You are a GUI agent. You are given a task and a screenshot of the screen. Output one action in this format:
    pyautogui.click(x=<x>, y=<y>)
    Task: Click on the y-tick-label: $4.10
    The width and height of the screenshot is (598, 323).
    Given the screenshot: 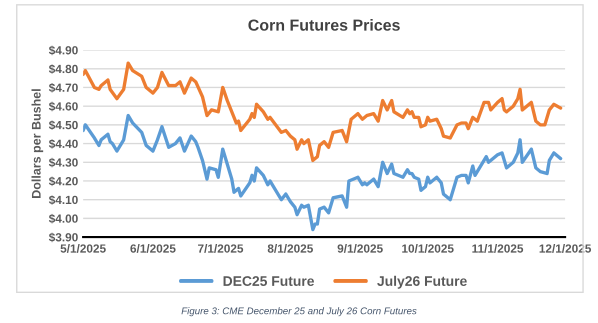 What is the action you would take?
    pyautogui.click(x=63, y=200)
    